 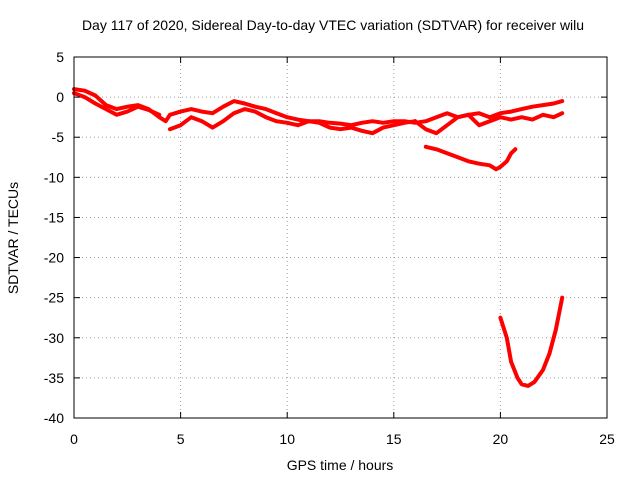 What do you see at coordinates (54, 177) in the screenshot?
I see `y-tick-label: -10` at bounding box center [54, 177].